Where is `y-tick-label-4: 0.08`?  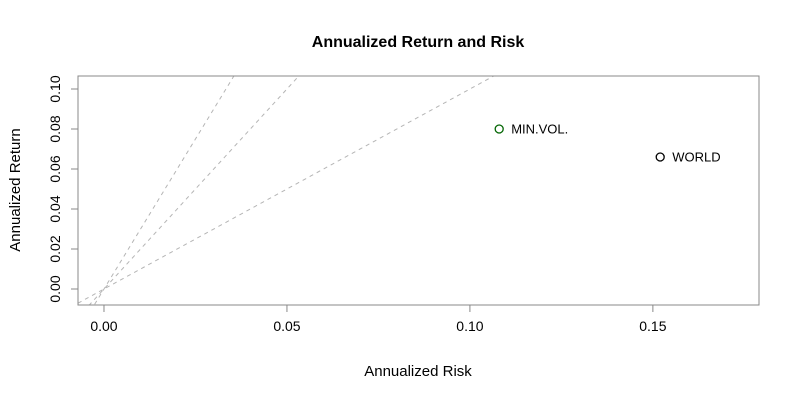 y-tick-label-4: 0.08 is located at coordinates (55, 128).